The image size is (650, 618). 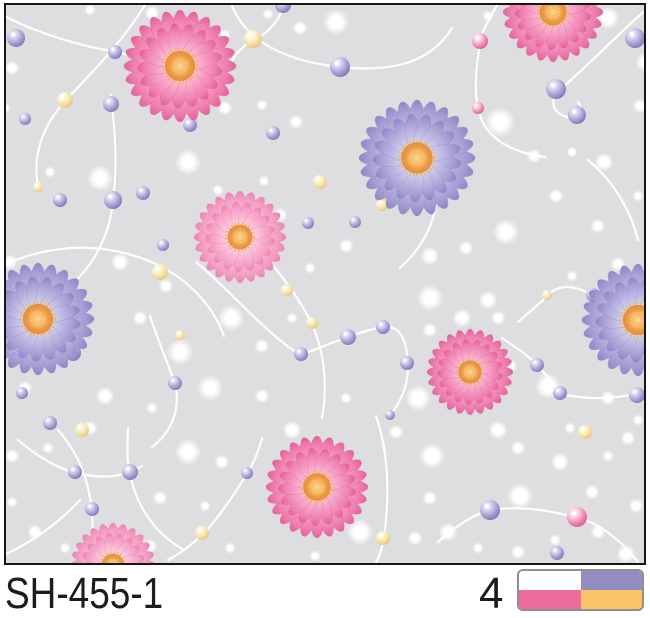 What do you see at coordinates (84, 593) in the screenshot?
I see `product-code: SH-455-1` at bounding box center [84, 593].